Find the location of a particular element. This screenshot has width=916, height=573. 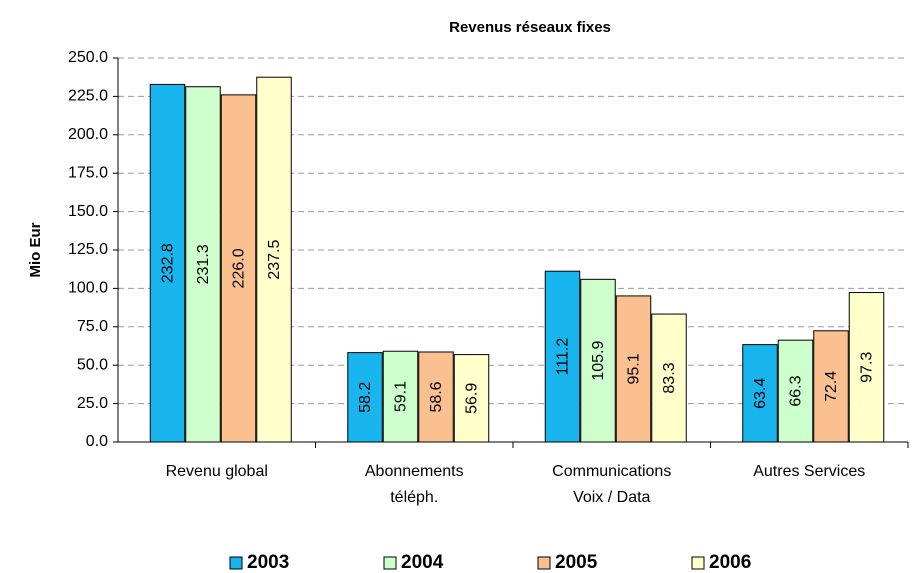

value-label: 226.0 is located at coordinates (239, 268).